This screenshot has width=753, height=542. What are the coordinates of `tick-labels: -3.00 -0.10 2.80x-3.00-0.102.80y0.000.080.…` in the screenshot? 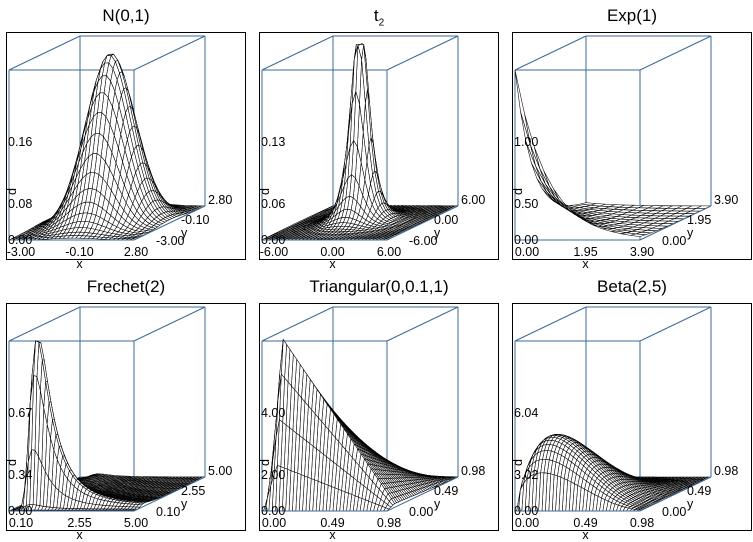 It's located at (118, 203).